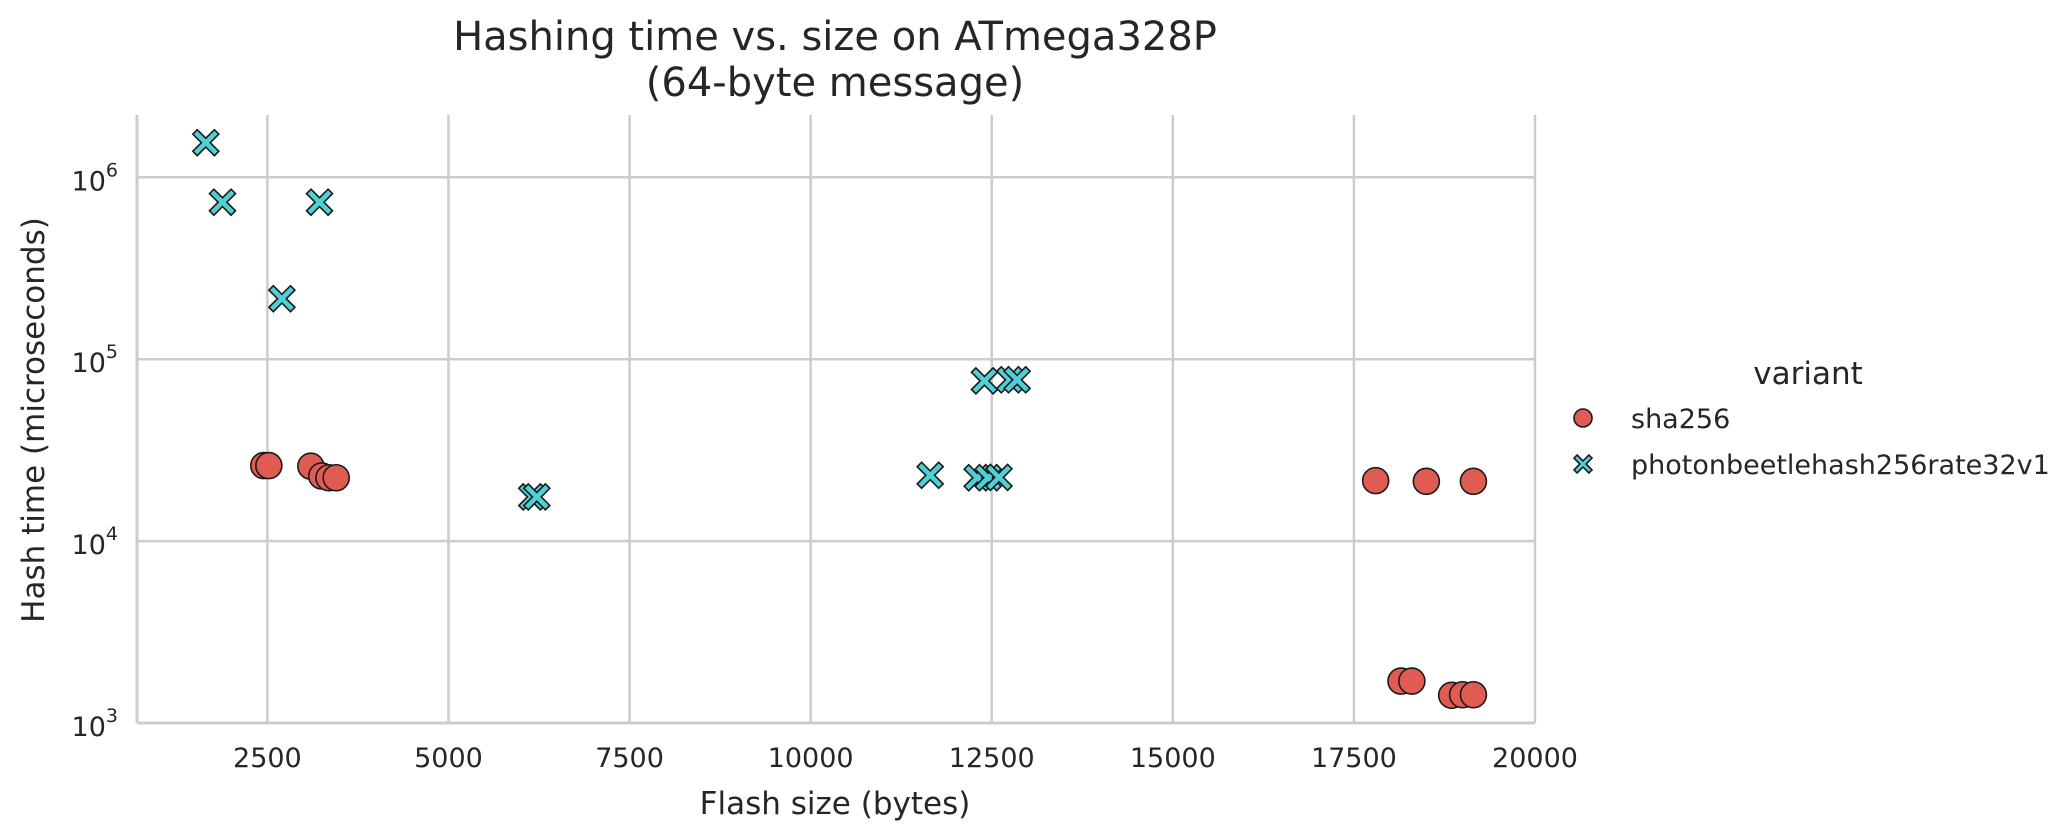 The image size is (2068, 834). Describe the element at coordinates (1583, 418) in the screenshot. I see `legend-marker-sha256` at that location.